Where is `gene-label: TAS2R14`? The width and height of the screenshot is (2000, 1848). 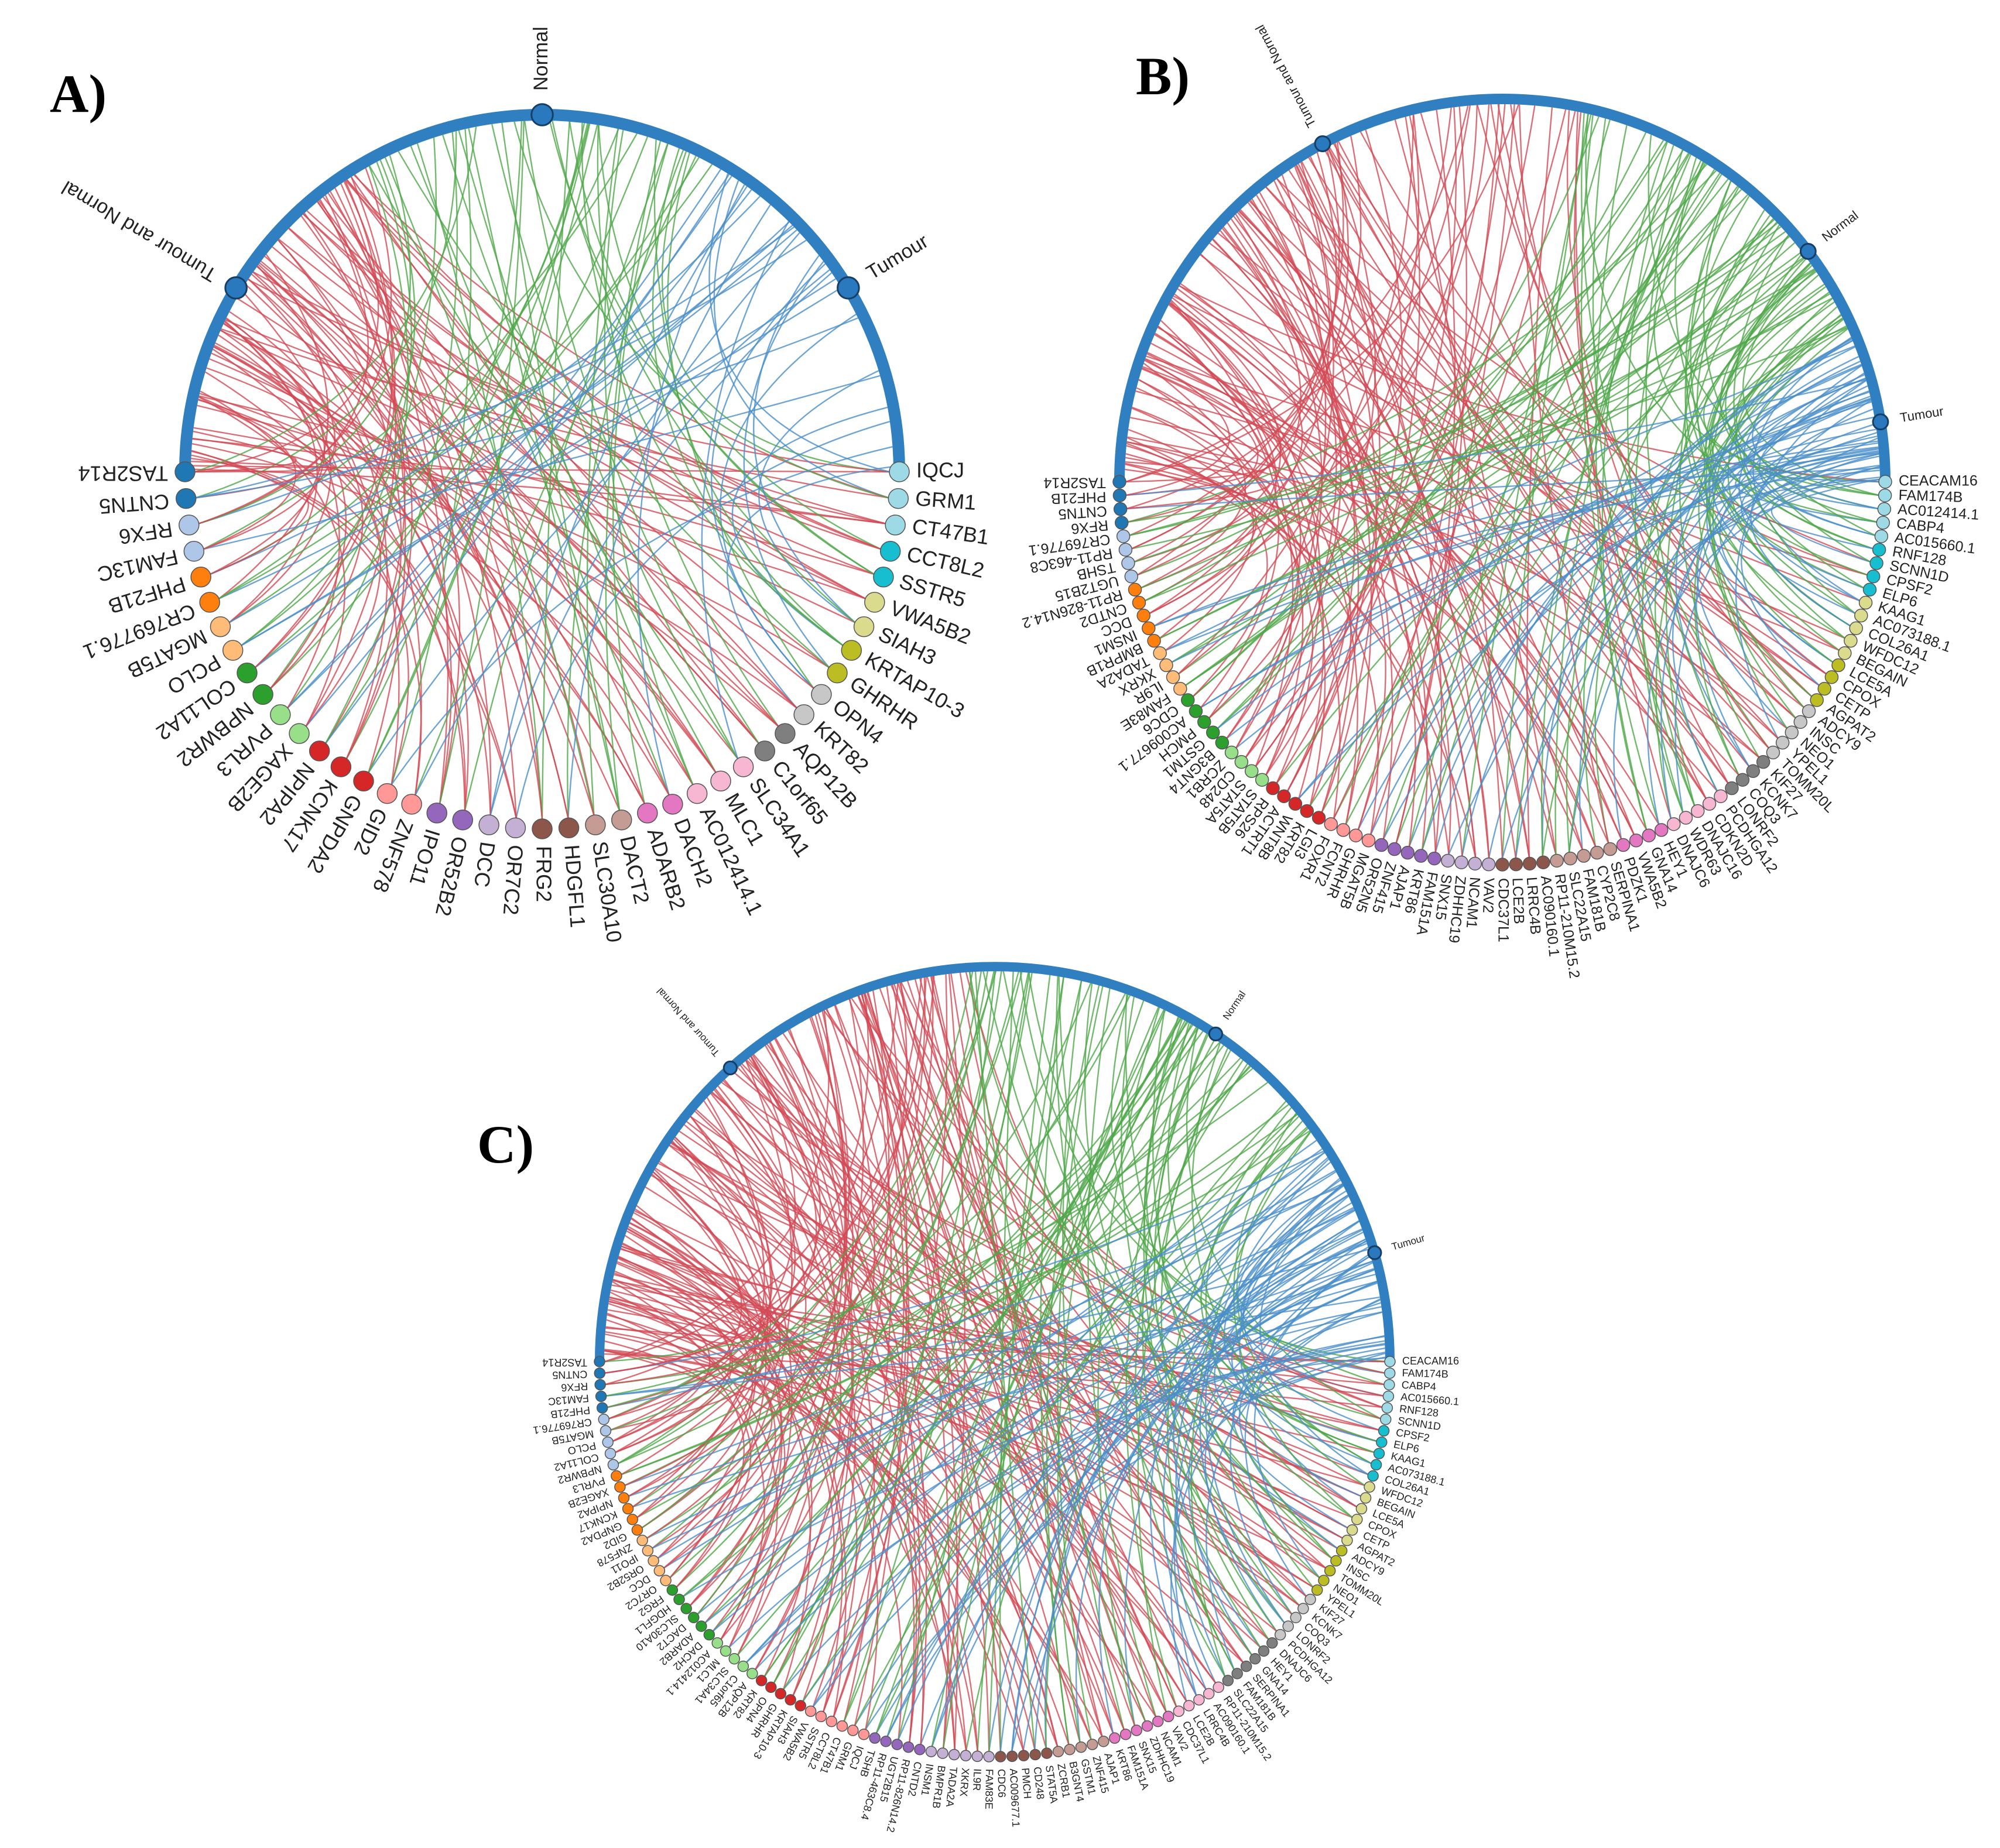
gene-label: TAS2R14 is located at coordinates (123, 473).